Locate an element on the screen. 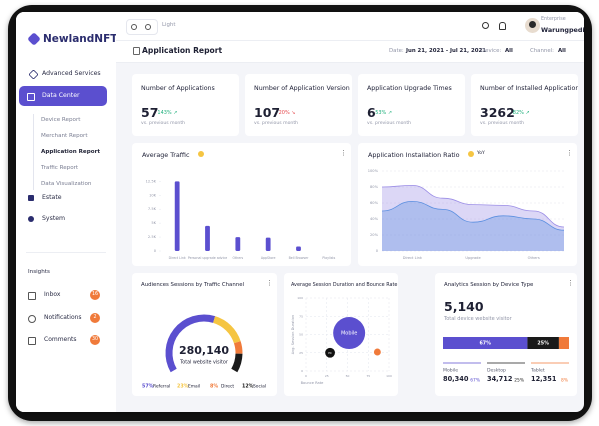 This screenshot has width=599, height=426. stat-change: 53% ↗ is located at coordinates (384, 113).